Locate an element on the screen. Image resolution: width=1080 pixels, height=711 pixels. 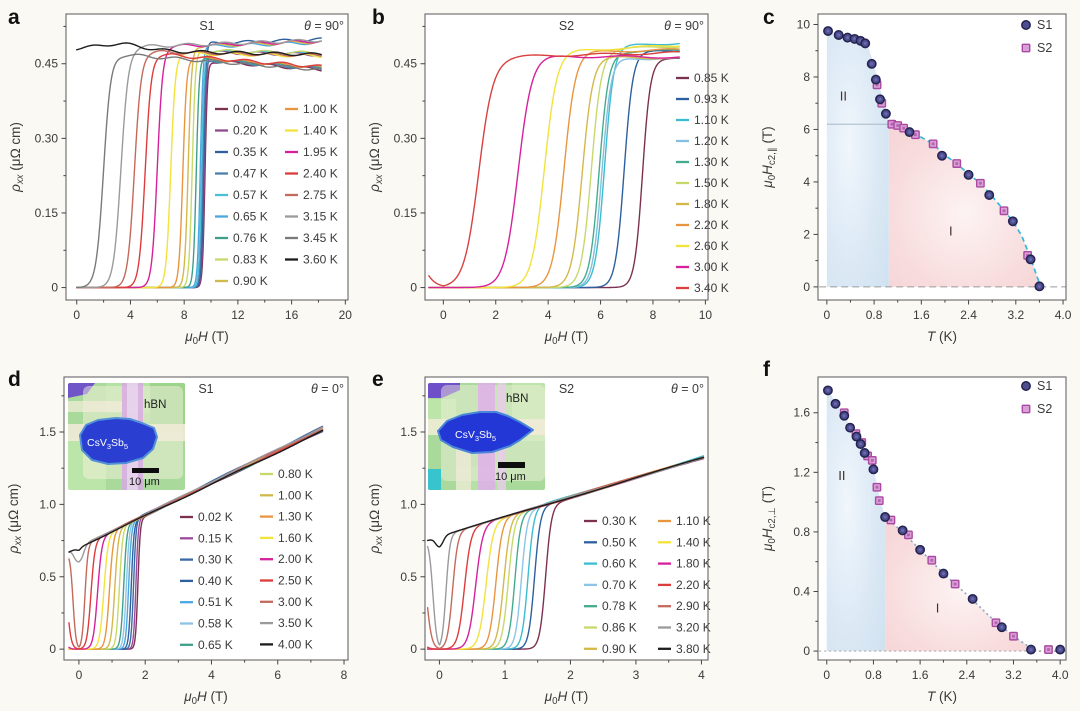
curve-4.00K is located at coordinates (196, 491).